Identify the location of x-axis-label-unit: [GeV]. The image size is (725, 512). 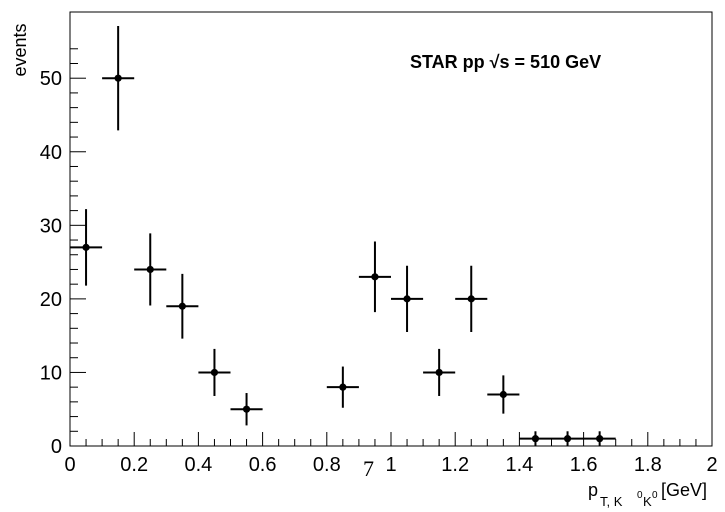
(681, 490).